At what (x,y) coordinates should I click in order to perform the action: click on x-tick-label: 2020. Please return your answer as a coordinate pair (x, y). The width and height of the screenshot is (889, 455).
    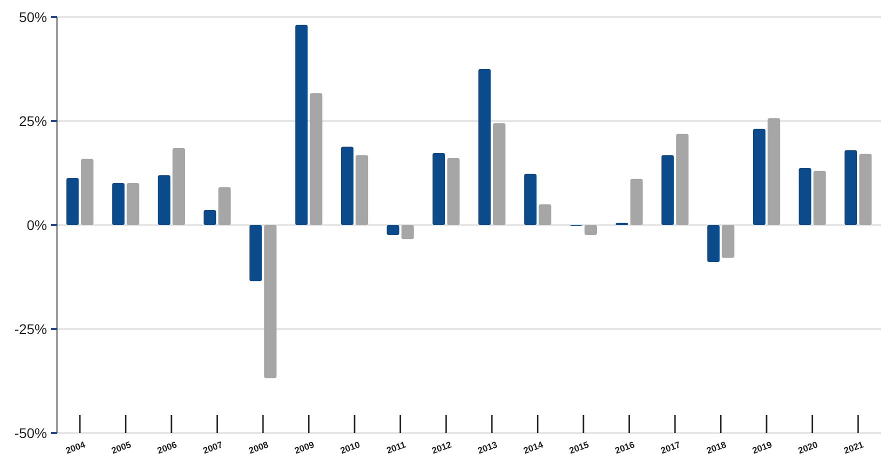
    Looking at the image, I should click on (808, 447).